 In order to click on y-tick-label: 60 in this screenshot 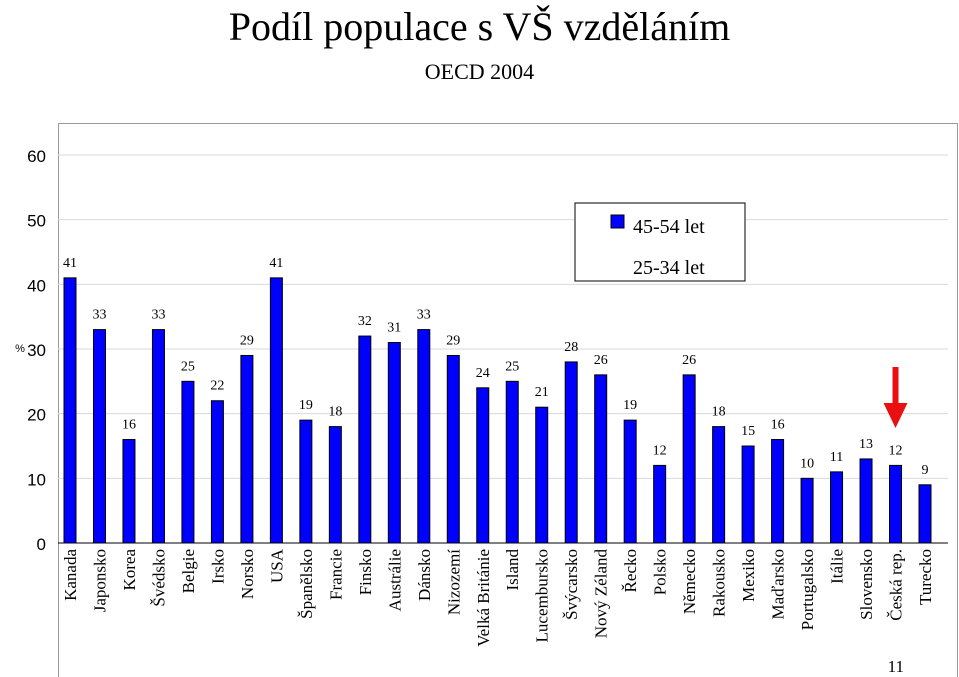, I will do `click(36, 156)`.